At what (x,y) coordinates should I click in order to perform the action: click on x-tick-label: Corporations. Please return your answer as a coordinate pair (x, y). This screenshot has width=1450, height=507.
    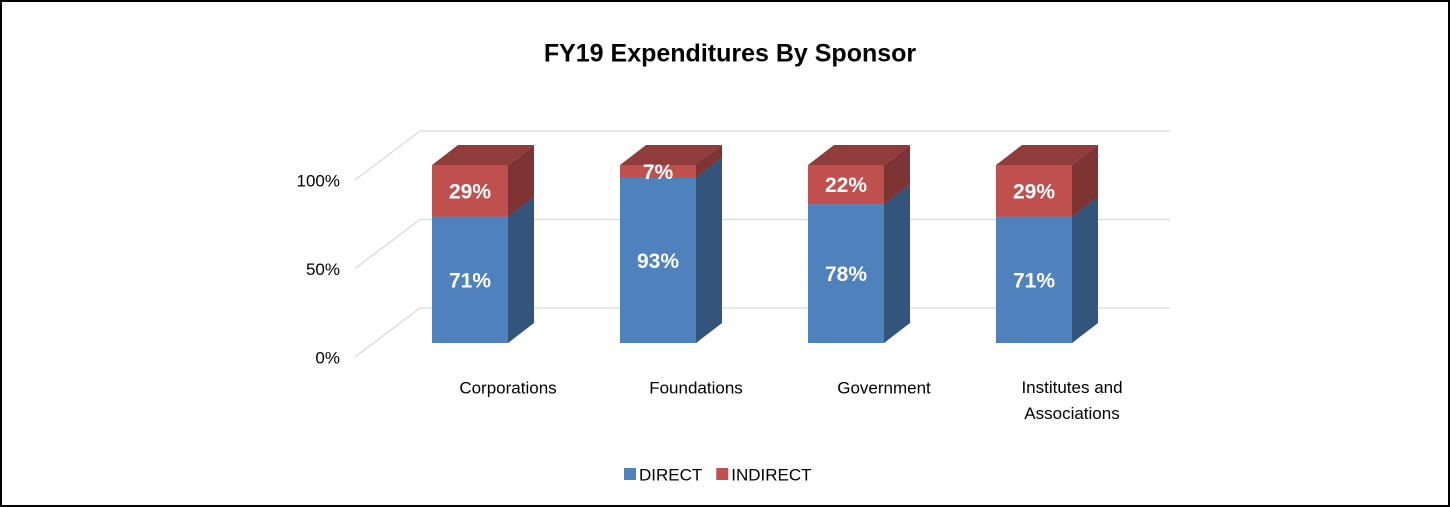
    Looking at the image, I should click on (507, 387).